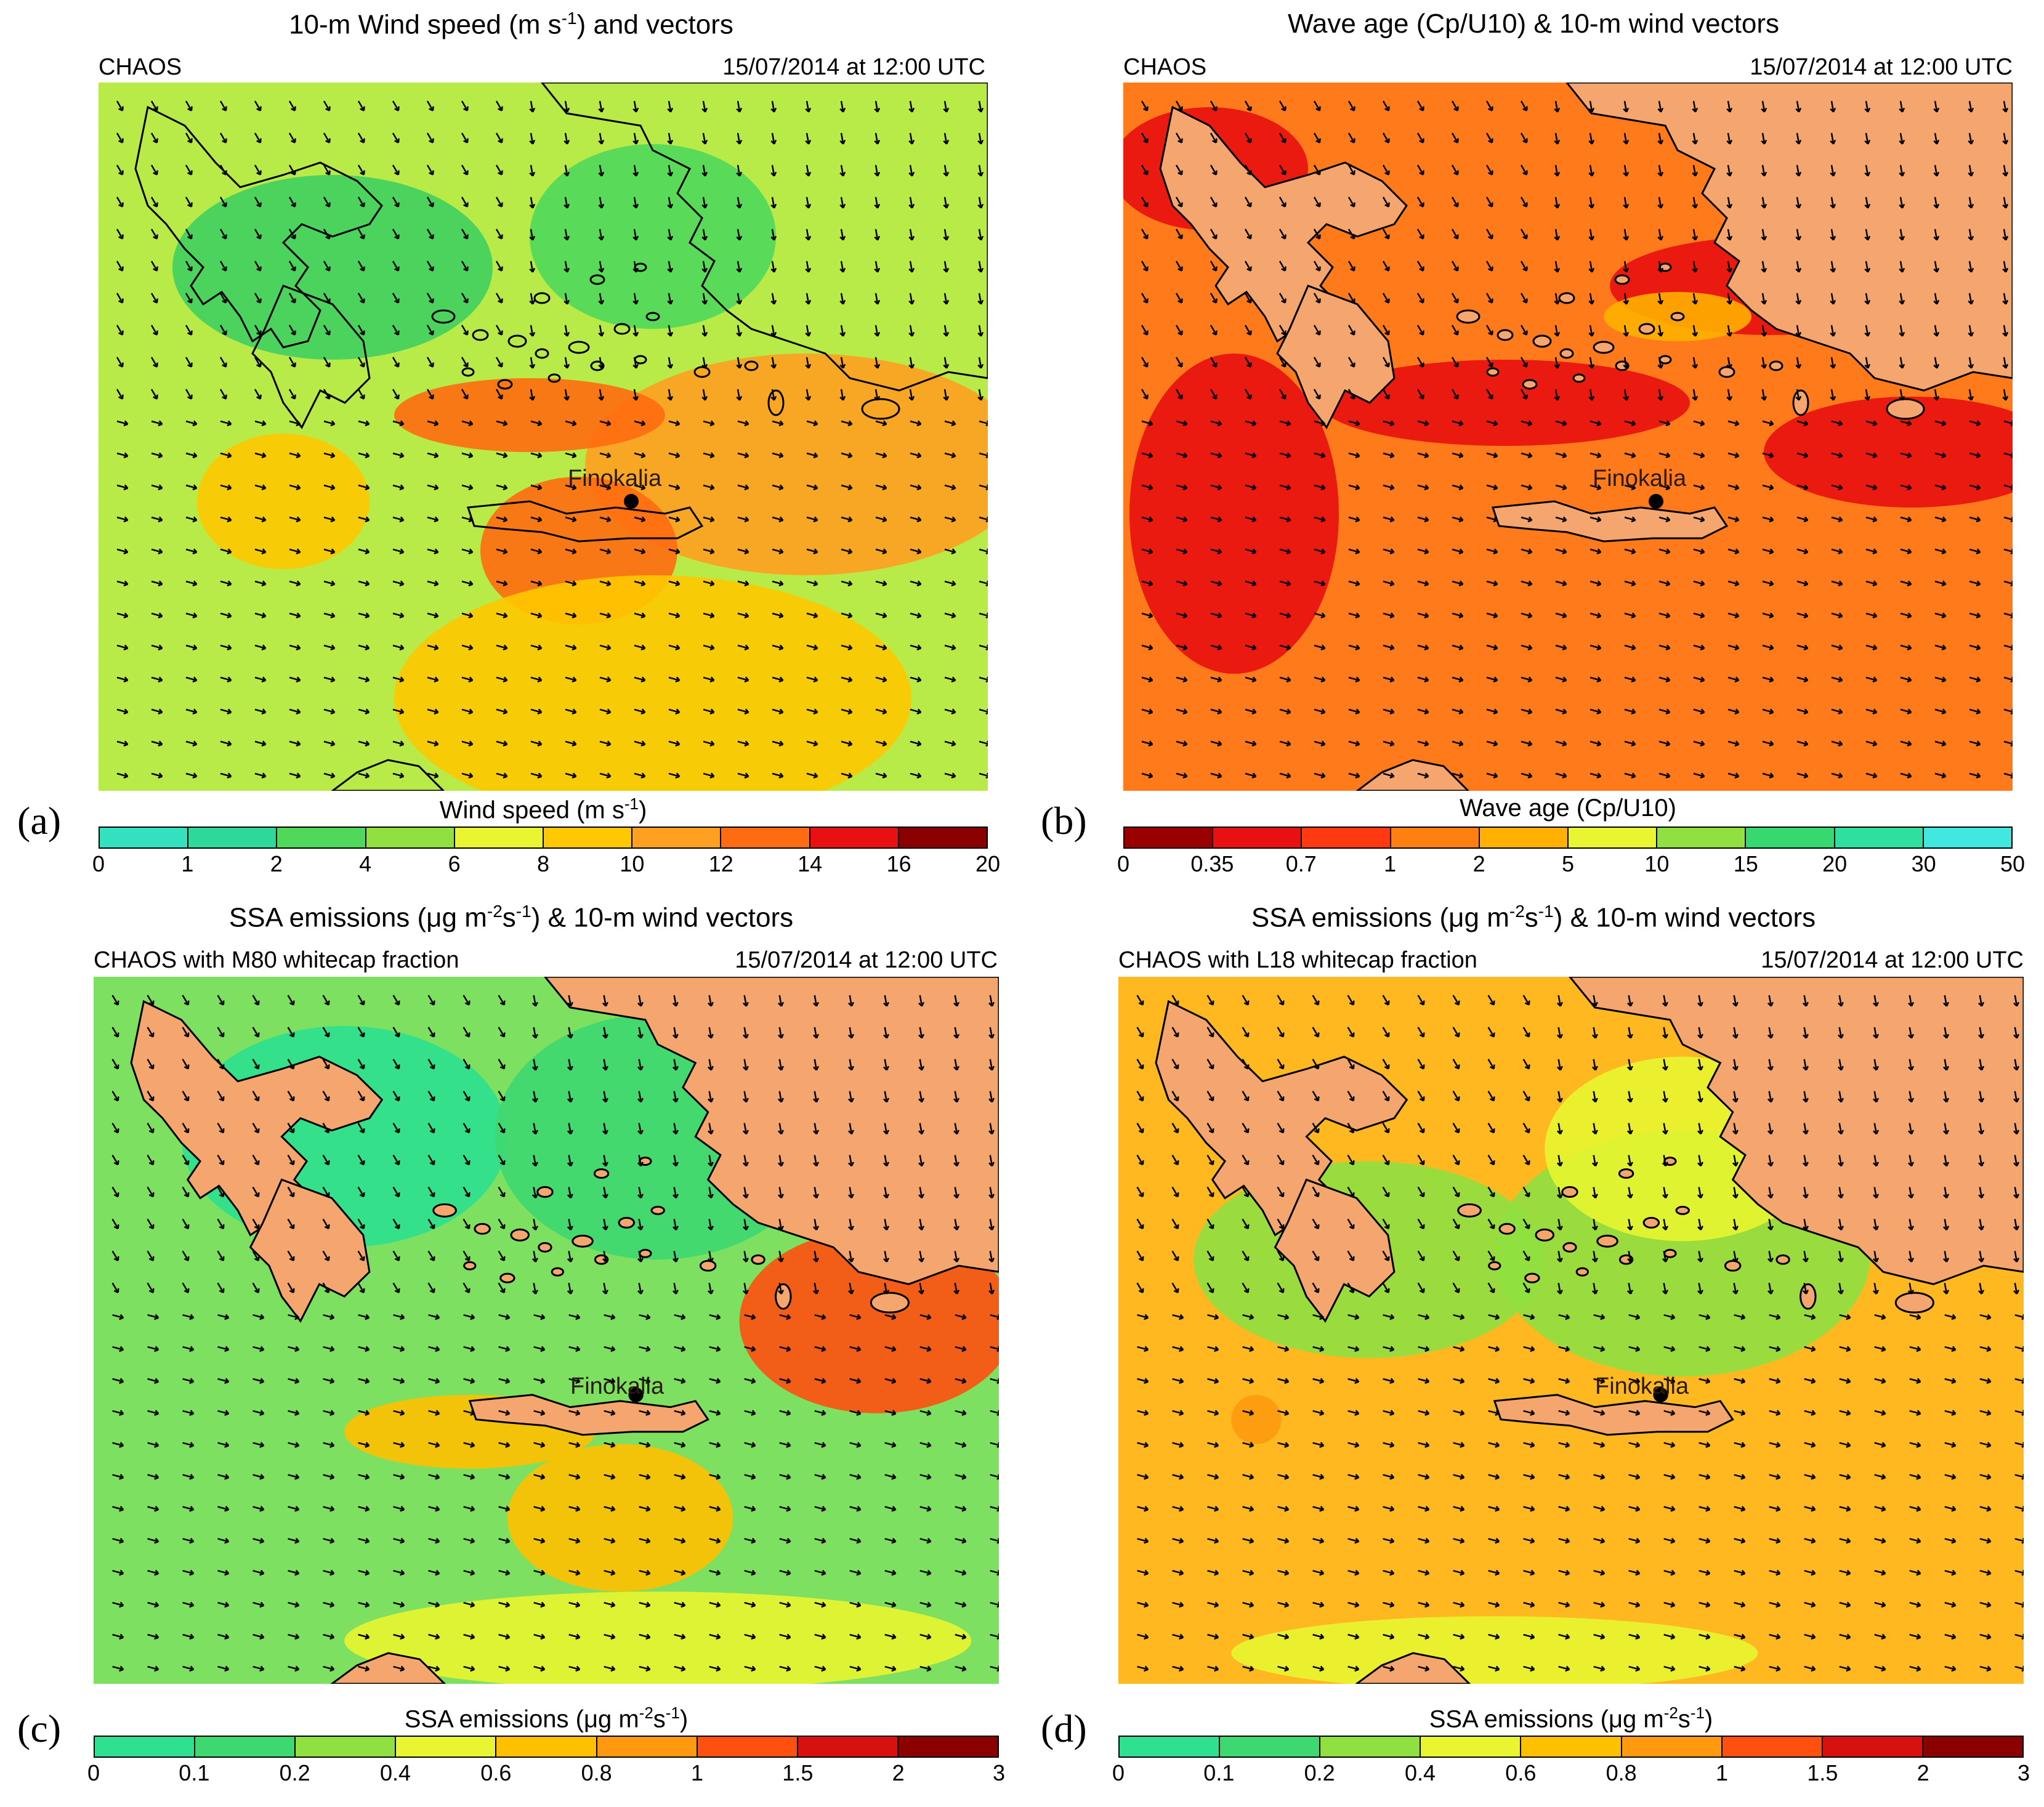  What do you see at coordinates (547, 1718) in the screenshot?
I see `colorbar-title: SSA emissions (μg m-2s-1)` at bounding box center [547, 1718].